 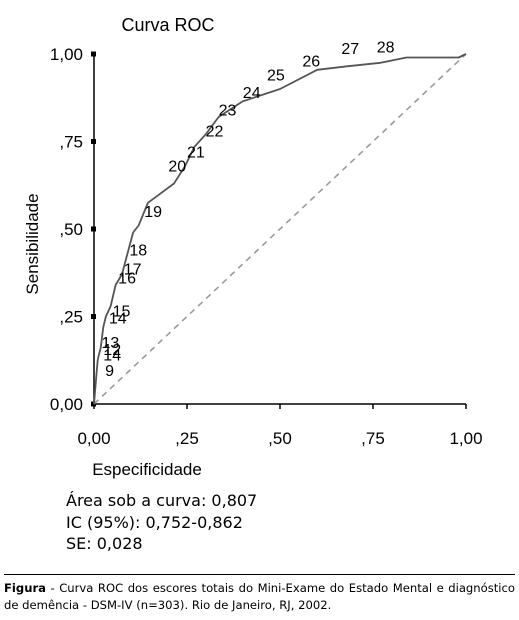 I want to click on x-tick-label: ,50, so click(x=280, y=438).